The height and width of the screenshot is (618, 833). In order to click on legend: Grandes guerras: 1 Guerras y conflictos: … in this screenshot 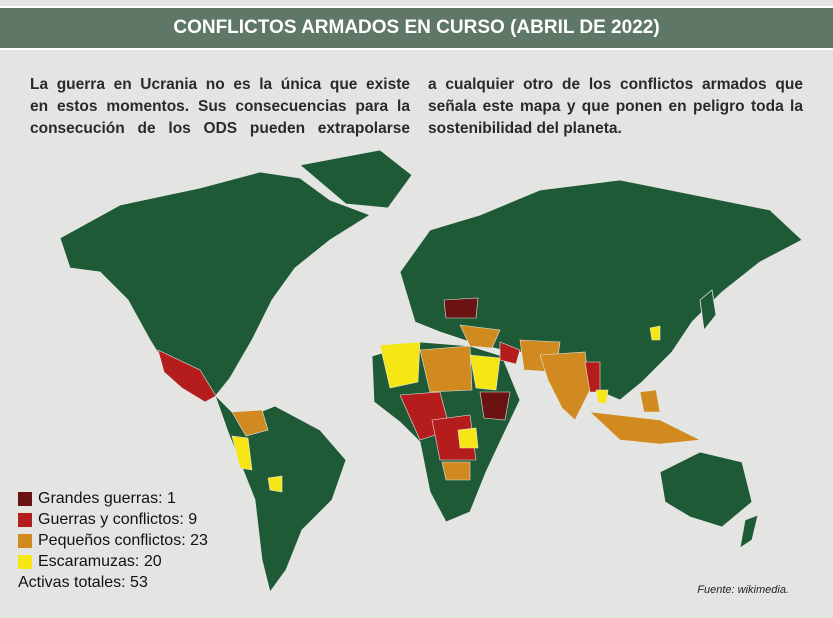, I will do `click(113, 540)`.